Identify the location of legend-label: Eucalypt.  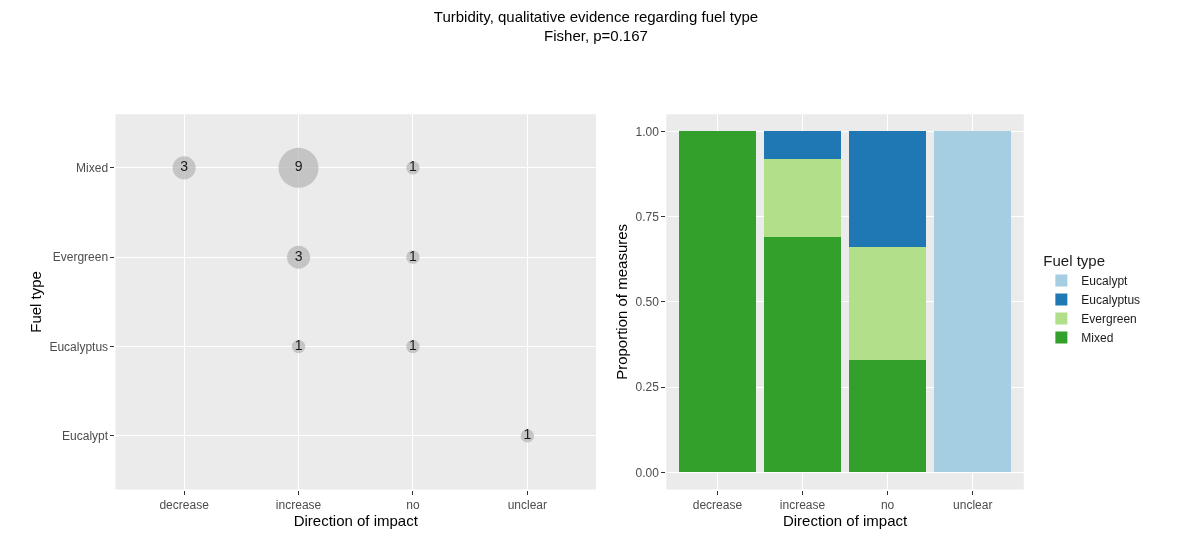
(1105, 281).